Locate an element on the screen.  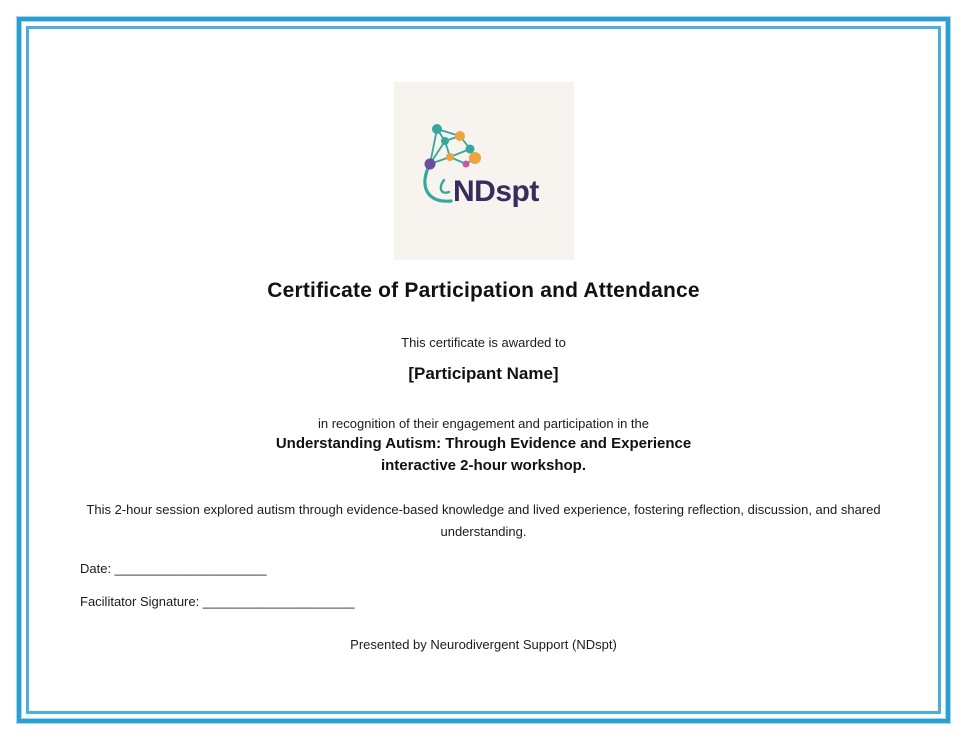
logo-network-nodes is located at coordinates (452, 147).